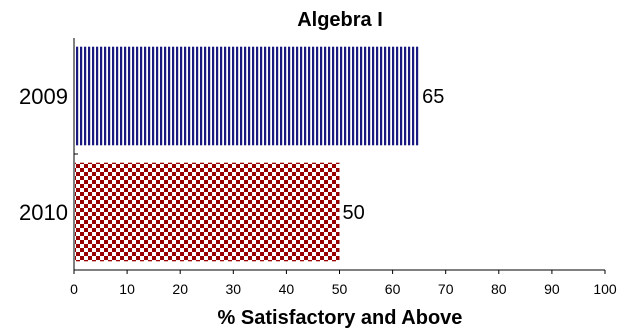 The image size is (628, 331). What do you see at coordinates (43, 212) in the screenshot?
I see `category-label-2010: 2010` at bounding box center [43, 212].